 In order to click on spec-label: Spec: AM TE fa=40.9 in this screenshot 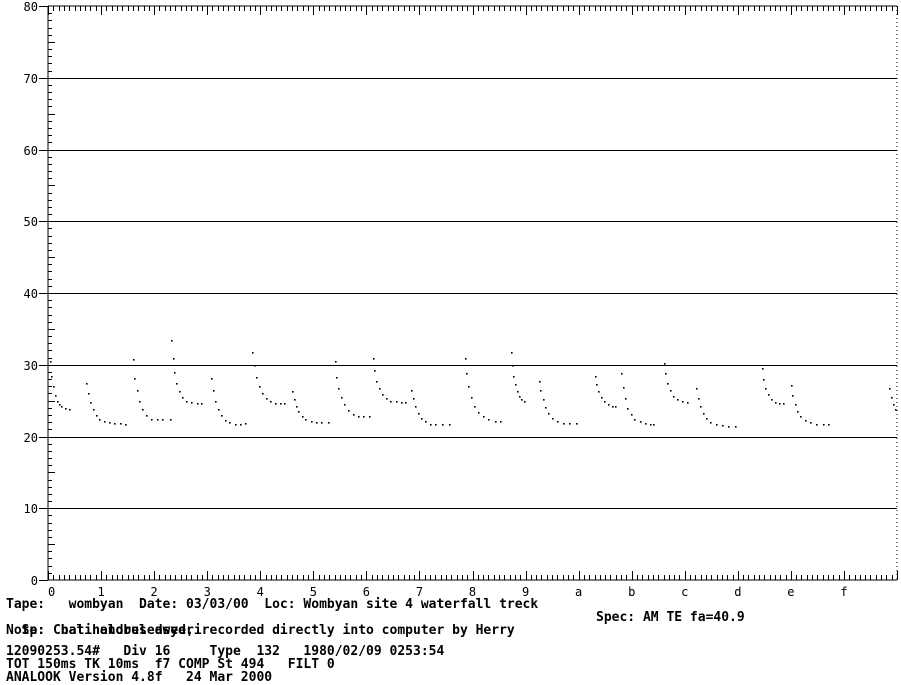, I will do `click(670, 617)`.